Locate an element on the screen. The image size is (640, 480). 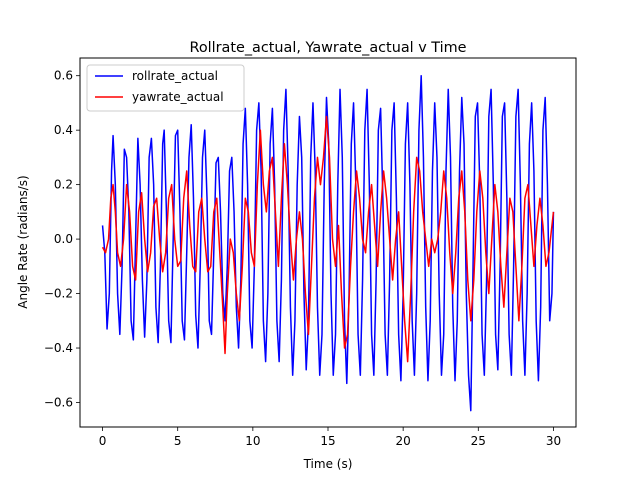
x-axis-label: Time (s) is located at coordinates (328, 464).